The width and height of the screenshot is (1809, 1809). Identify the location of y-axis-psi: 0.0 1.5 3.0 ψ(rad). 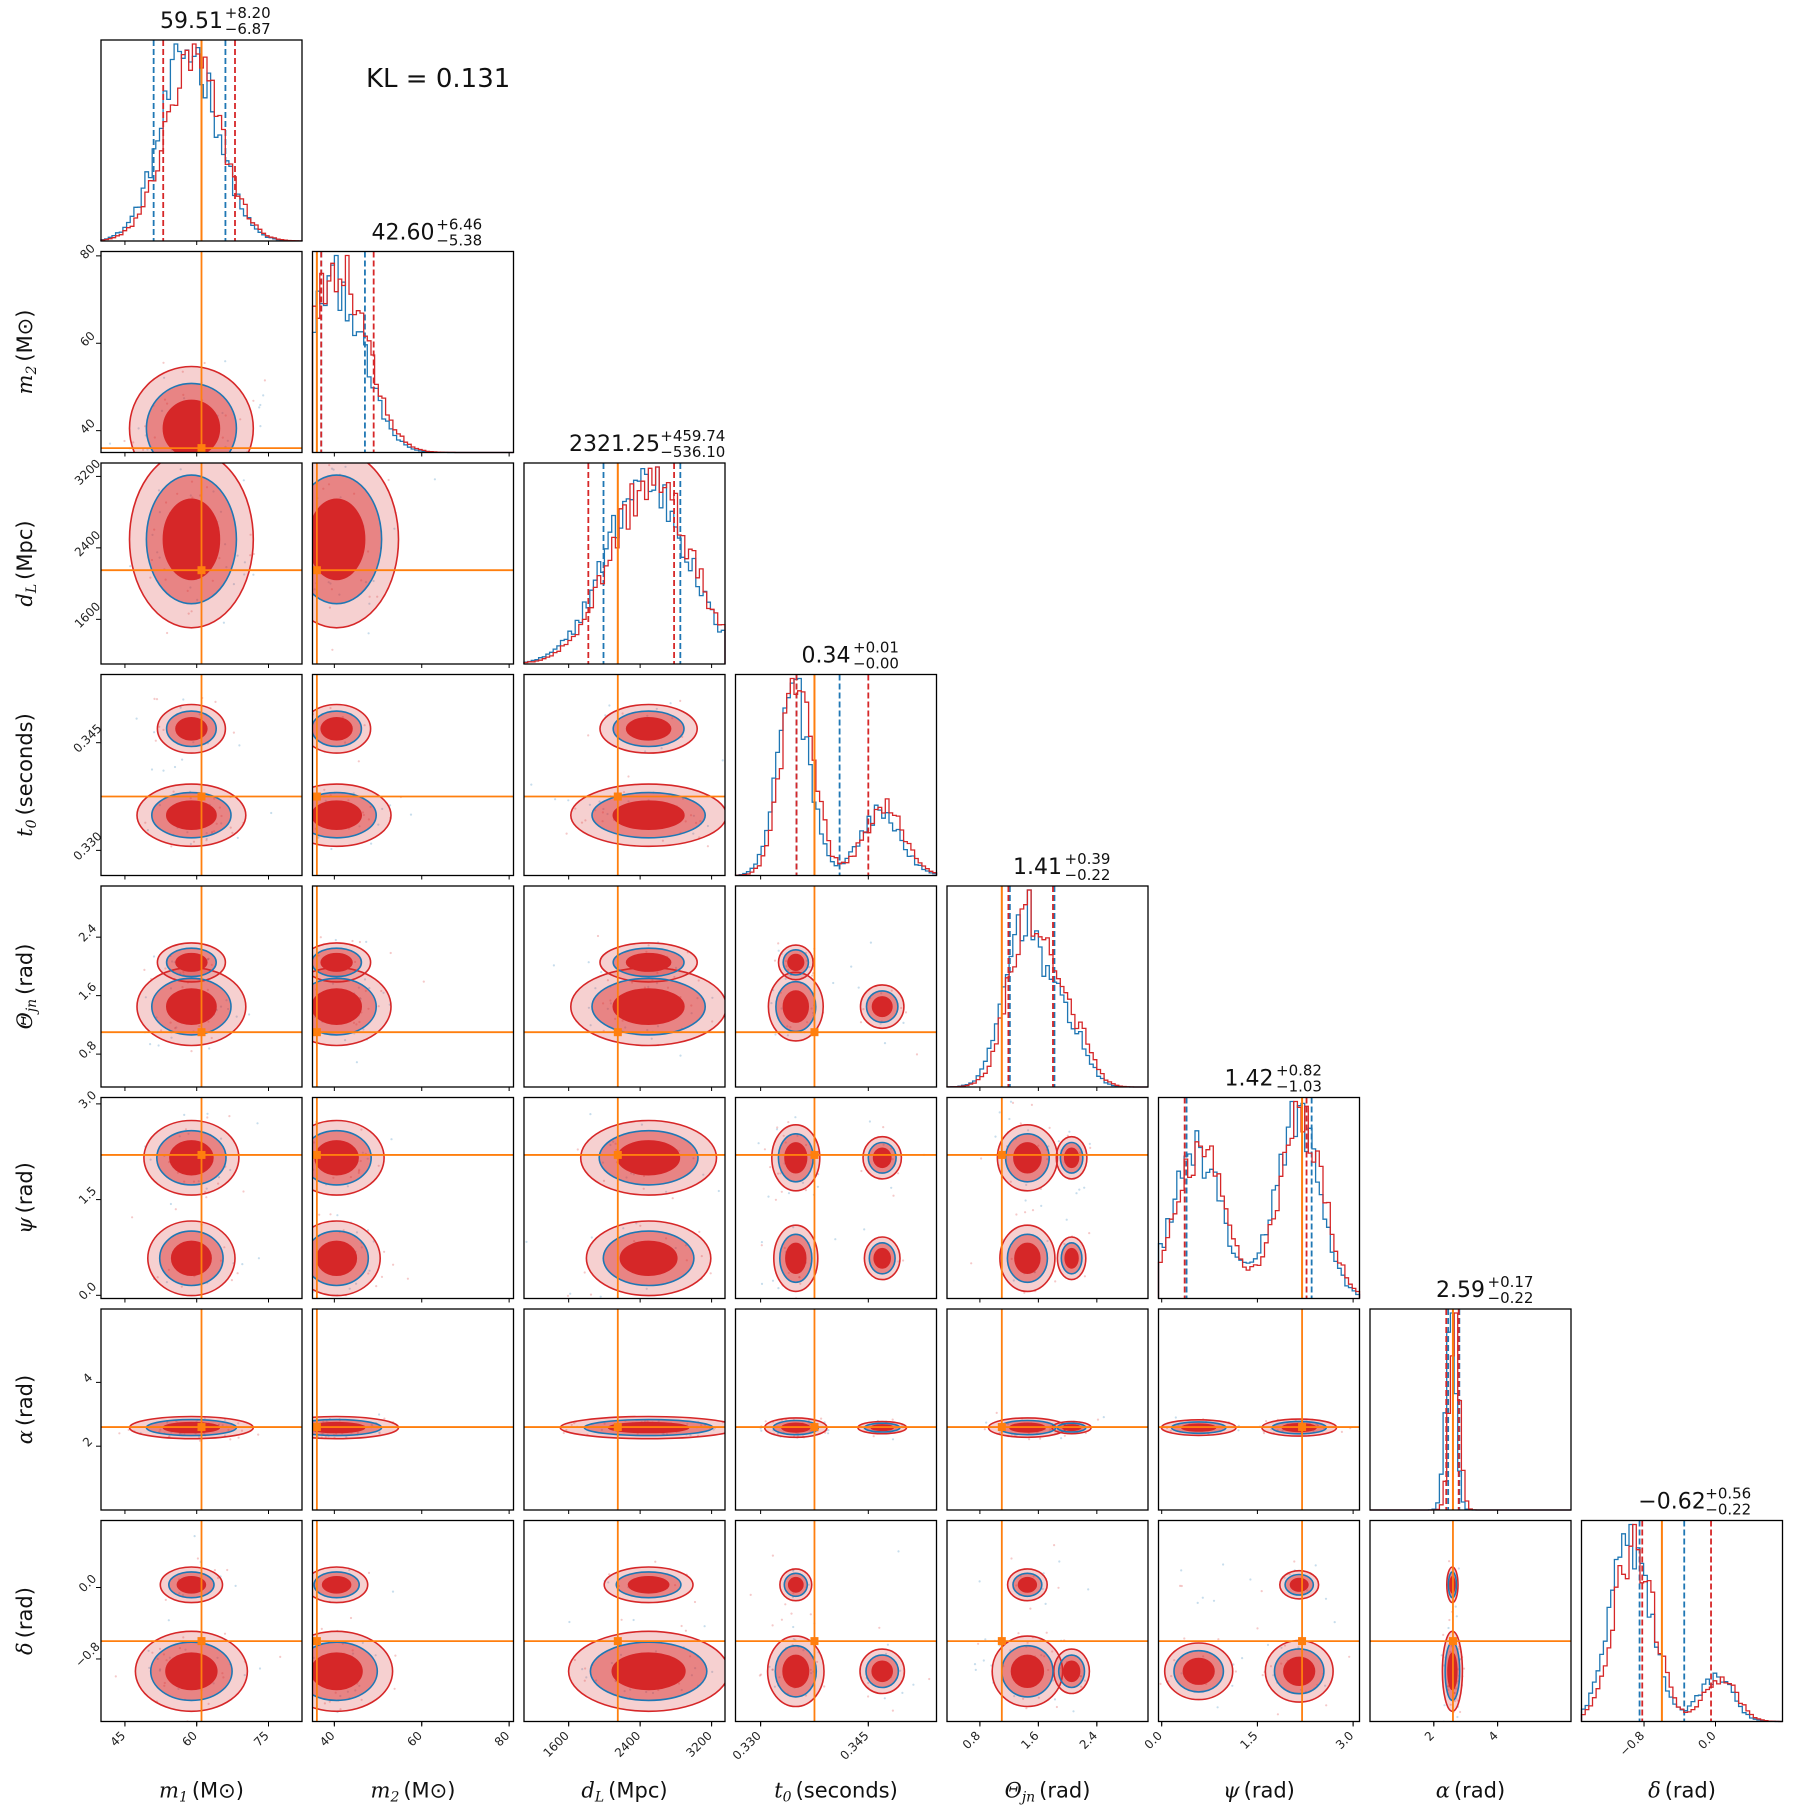
(57, 1195).